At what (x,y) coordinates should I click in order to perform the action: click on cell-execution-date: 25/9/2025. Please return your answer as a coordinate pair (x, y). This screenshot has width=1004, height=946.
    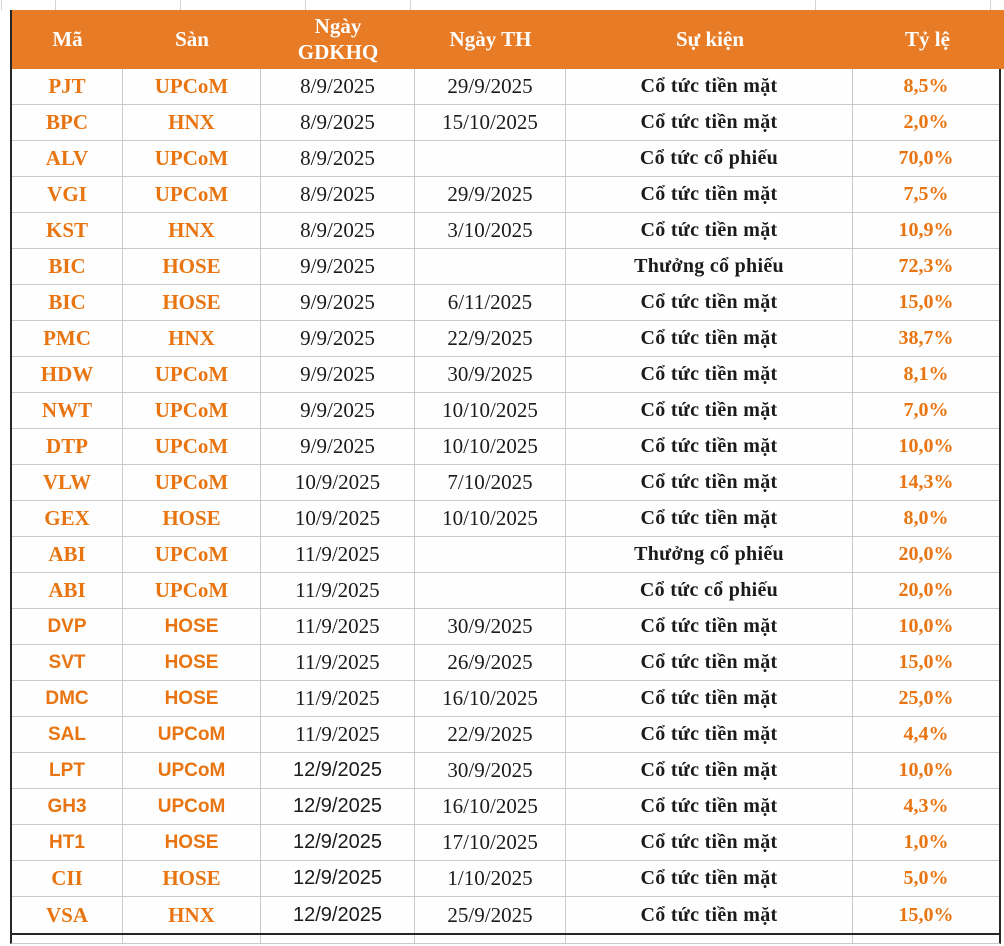
    Looking at the image, I should click on (490, 915).